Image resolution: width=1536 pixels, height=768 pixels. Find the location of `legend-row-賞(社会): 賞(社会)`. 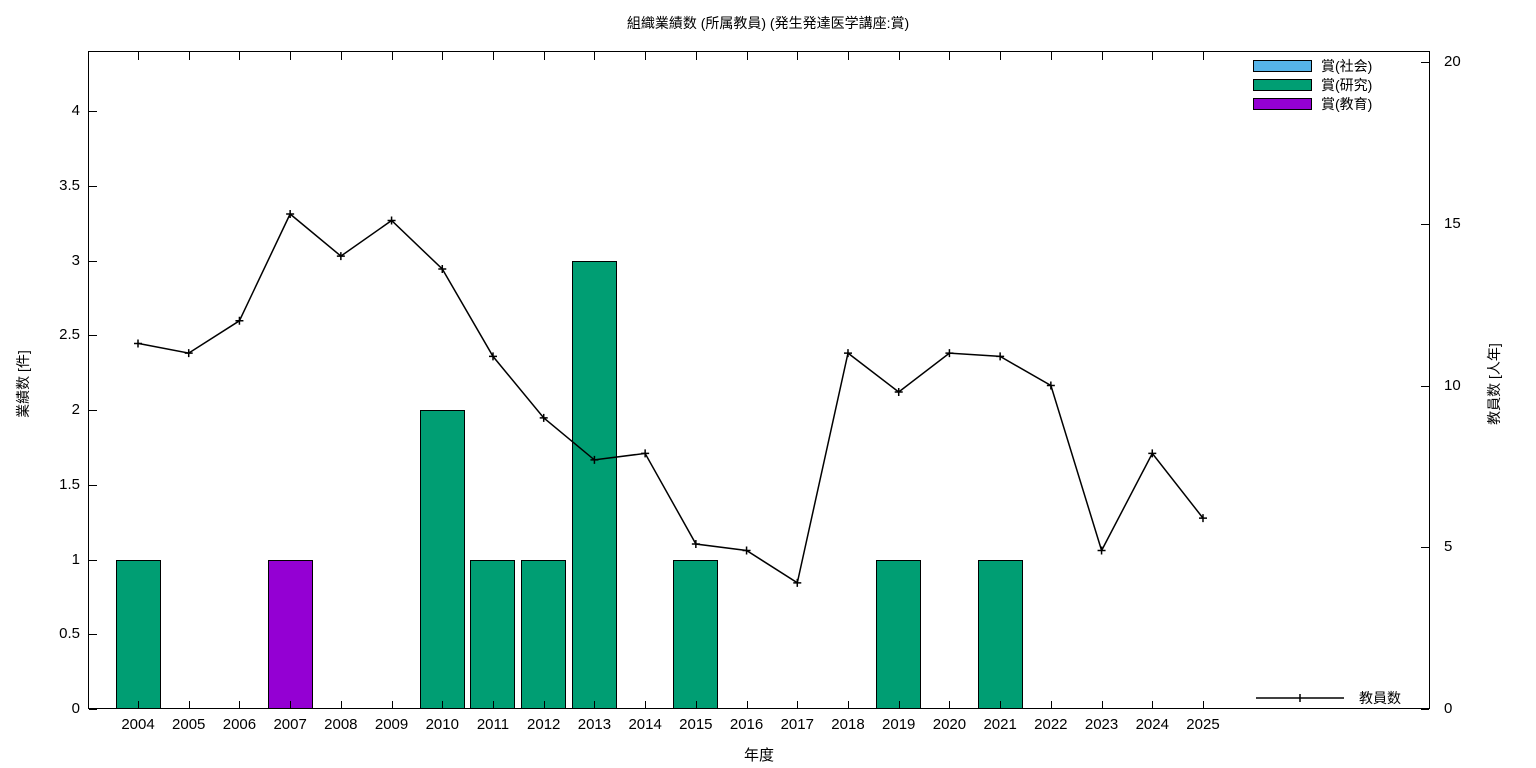

legend-row-賞(社会): 賞(社会) is located at coordinates (1312, 65).